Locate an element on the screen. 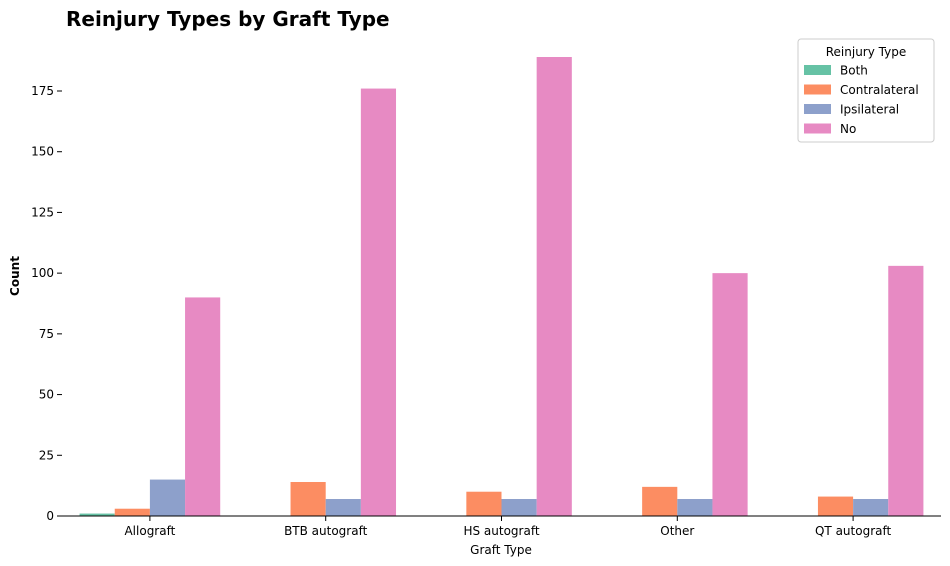 Image resolution: width=950 pixels, height=566 pixels. legend-box is located at coordinates (866, 90).